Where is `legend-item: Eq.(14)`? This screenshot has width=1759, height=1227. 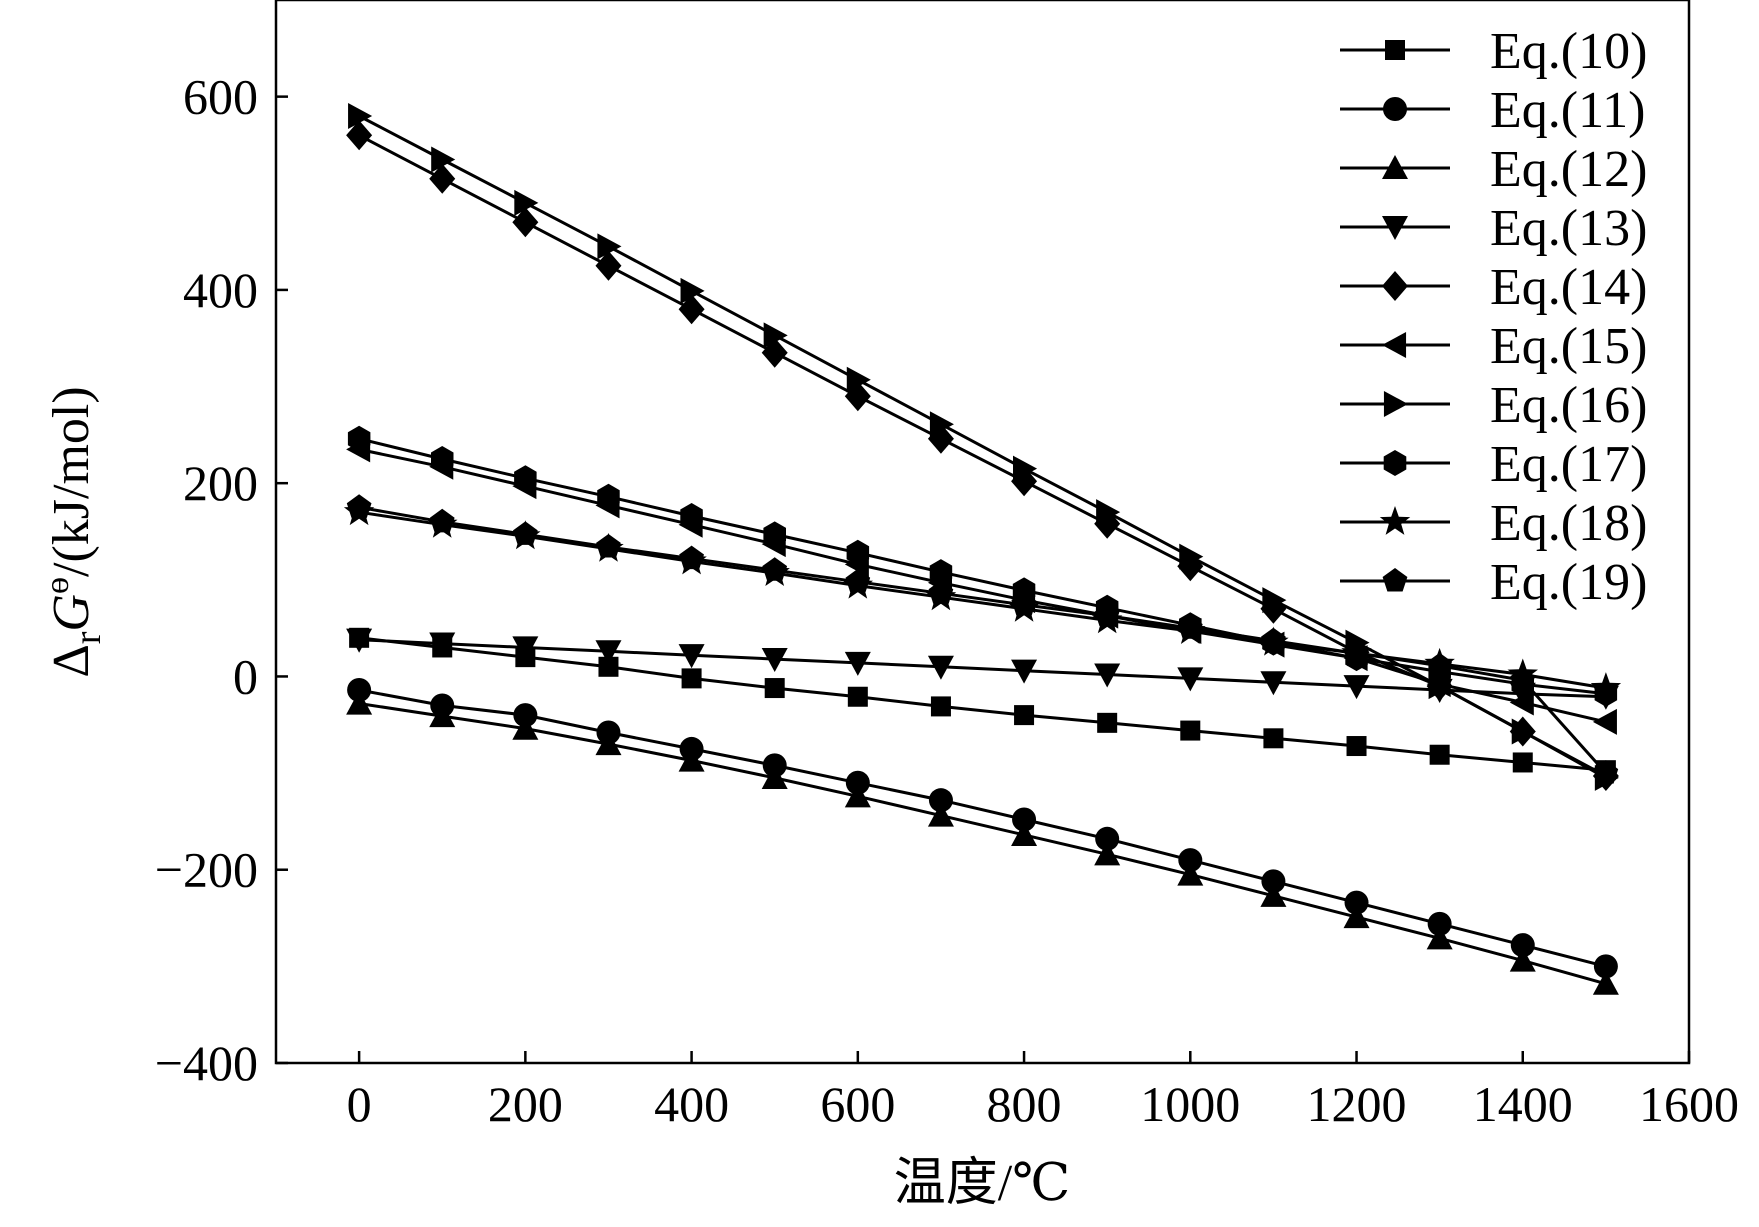
legend-item: Eq.(14) is located at coordinates (1493, 287).